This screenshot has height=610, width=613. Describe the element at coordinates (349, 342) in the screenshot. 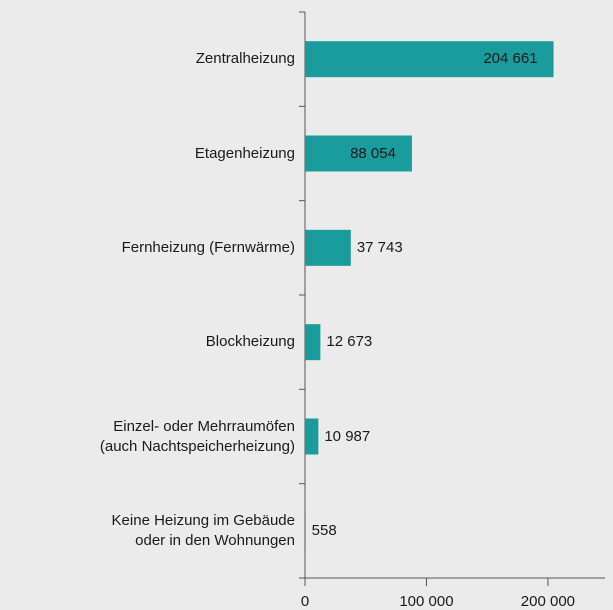

I see `value-label: 12 673` at that location.